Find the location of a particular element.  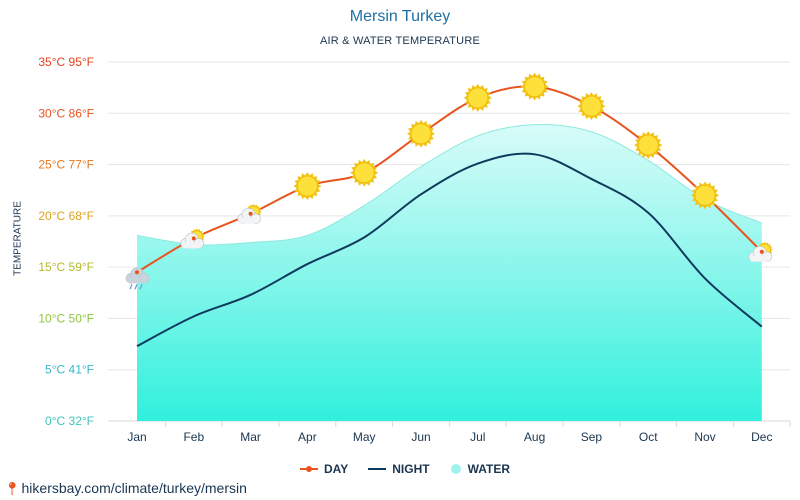

legend-item-day: DAY is located at coordinates (324, 469).